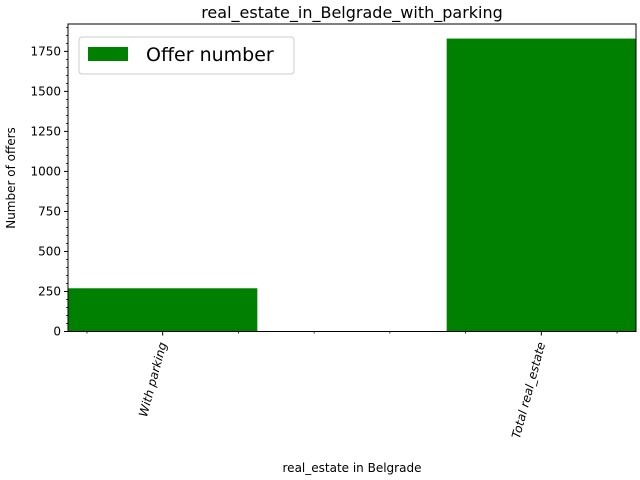 The width and height of the screenshot is (640, 480). I want to click on y-tick-label-1: 250, so click(49, 291).